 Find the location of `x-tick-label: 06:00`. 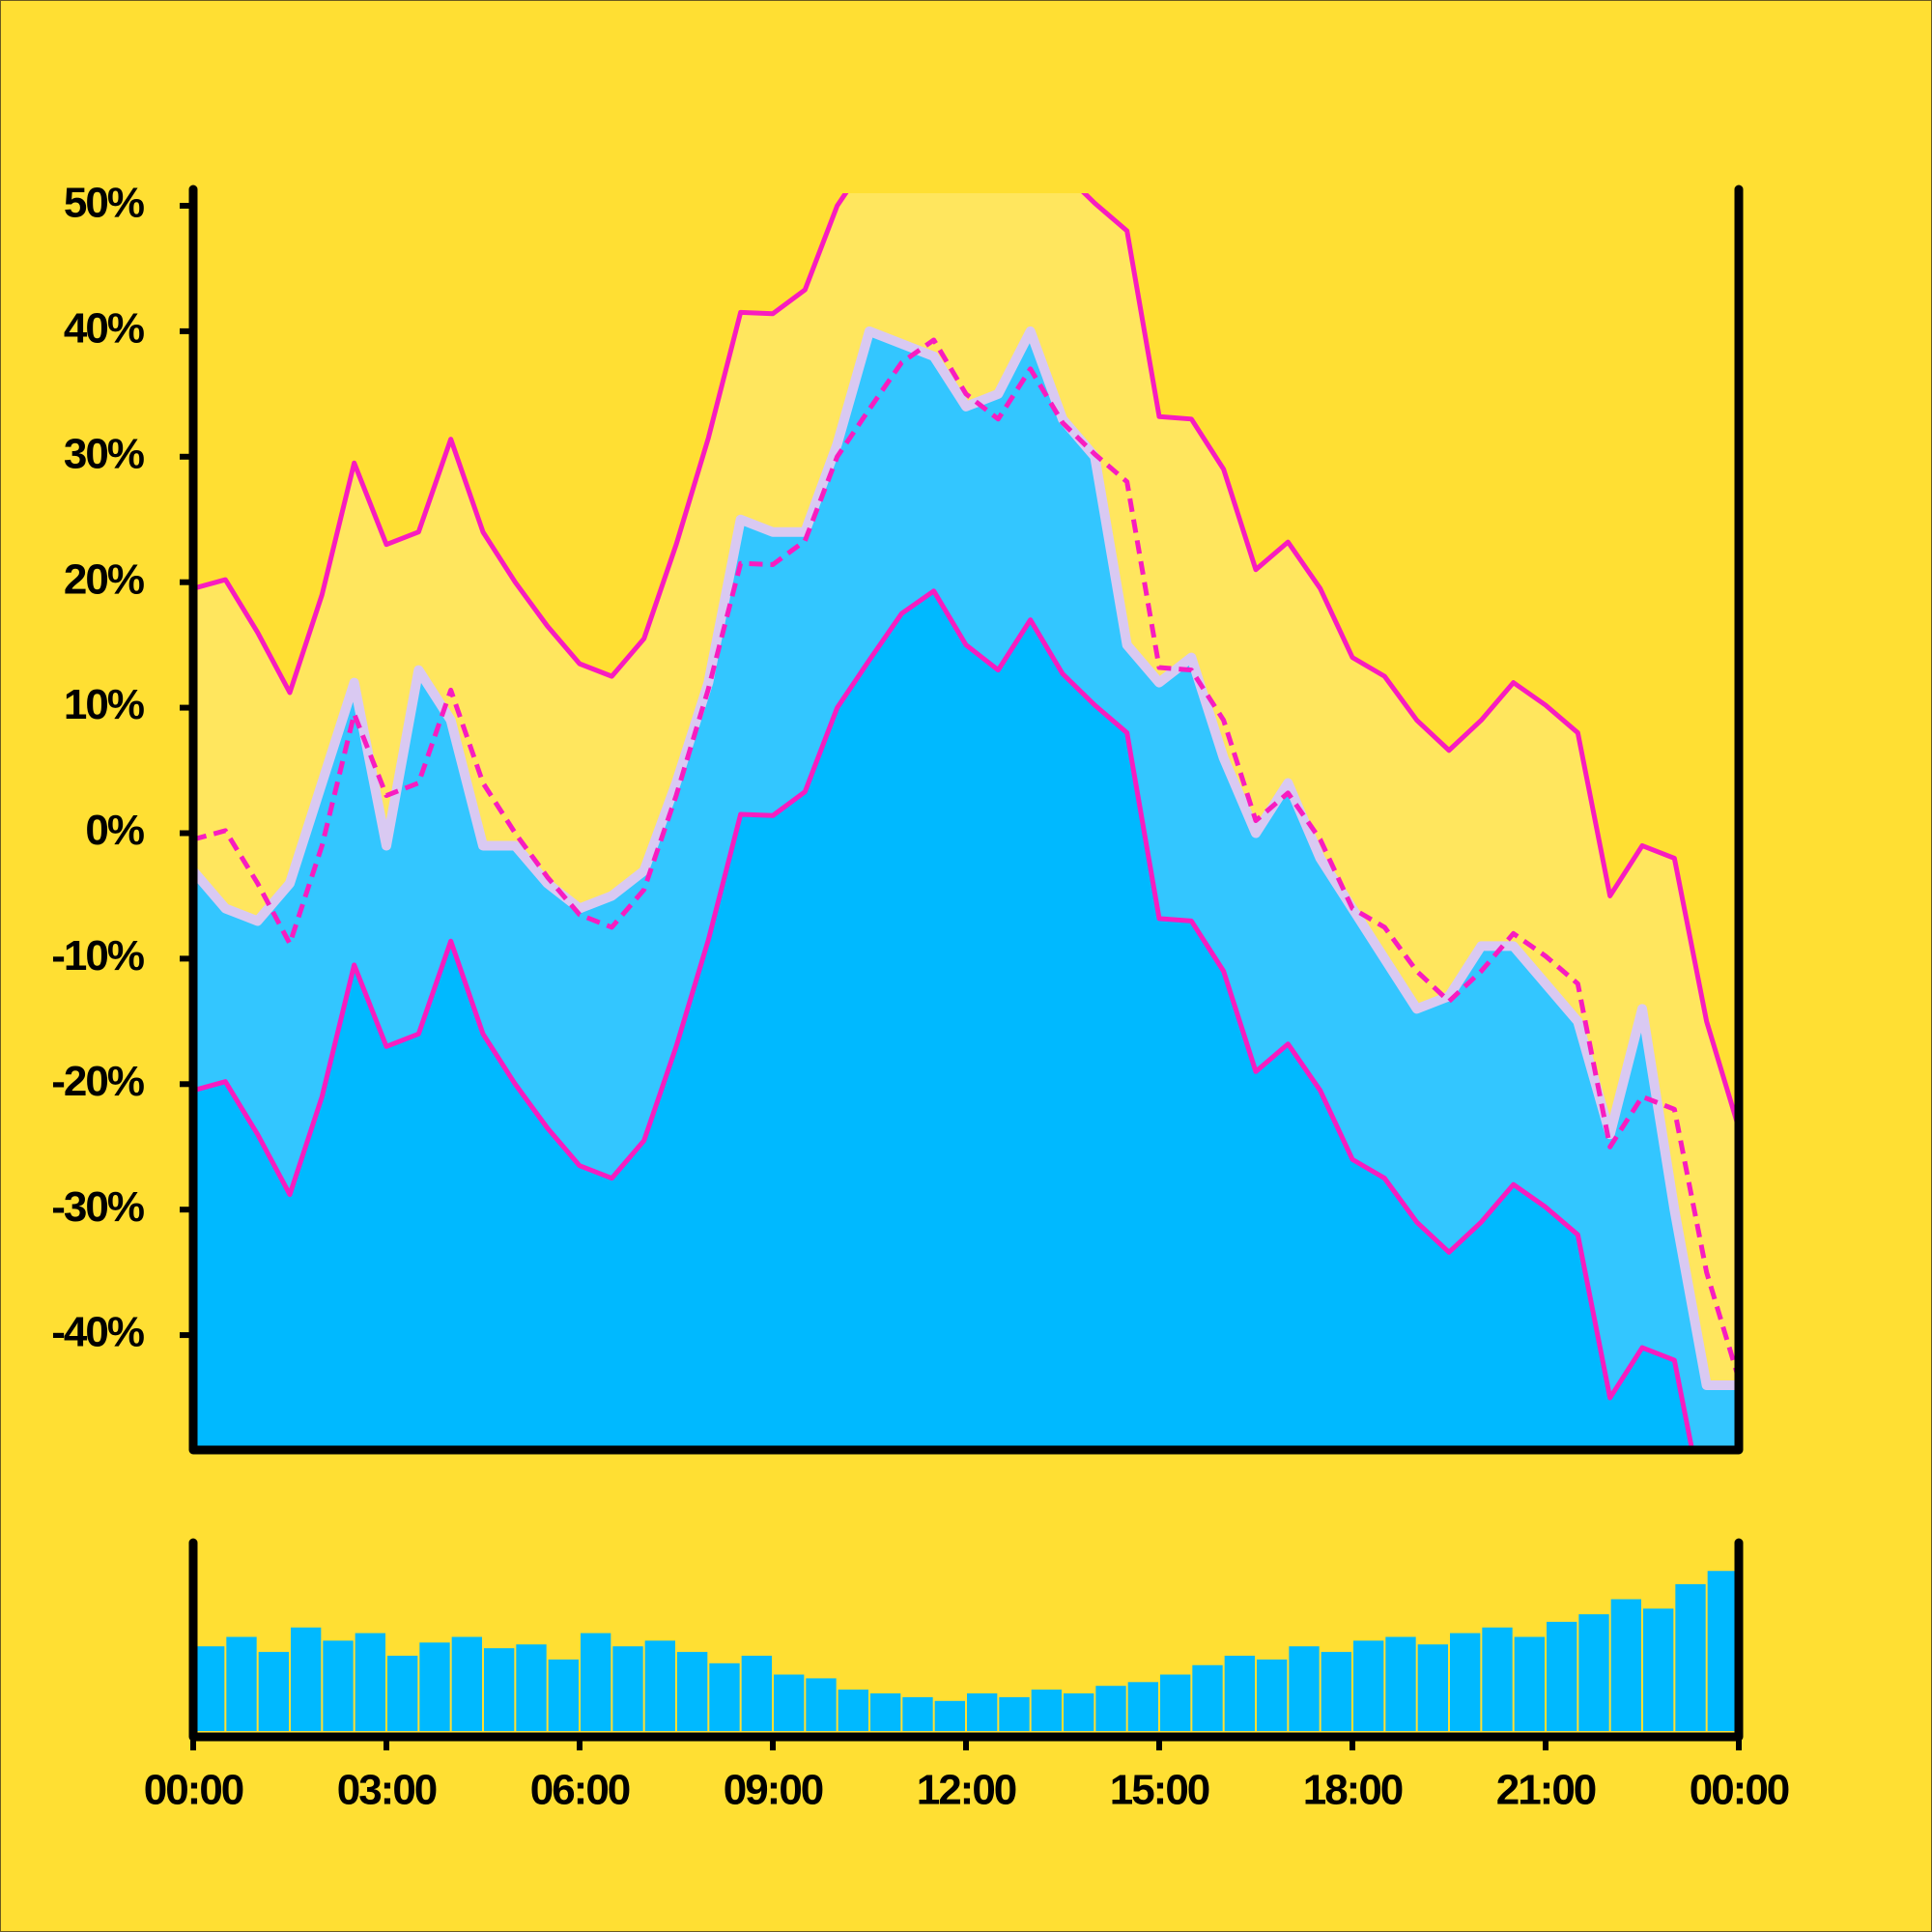

x-tick-label: 06:00 is located at coordinates (580, 1790).